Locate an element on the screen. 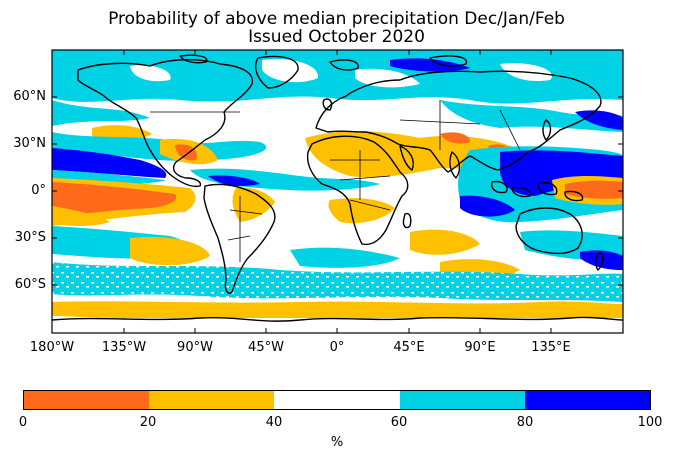  colorbar is located at coordinates (337, 400).